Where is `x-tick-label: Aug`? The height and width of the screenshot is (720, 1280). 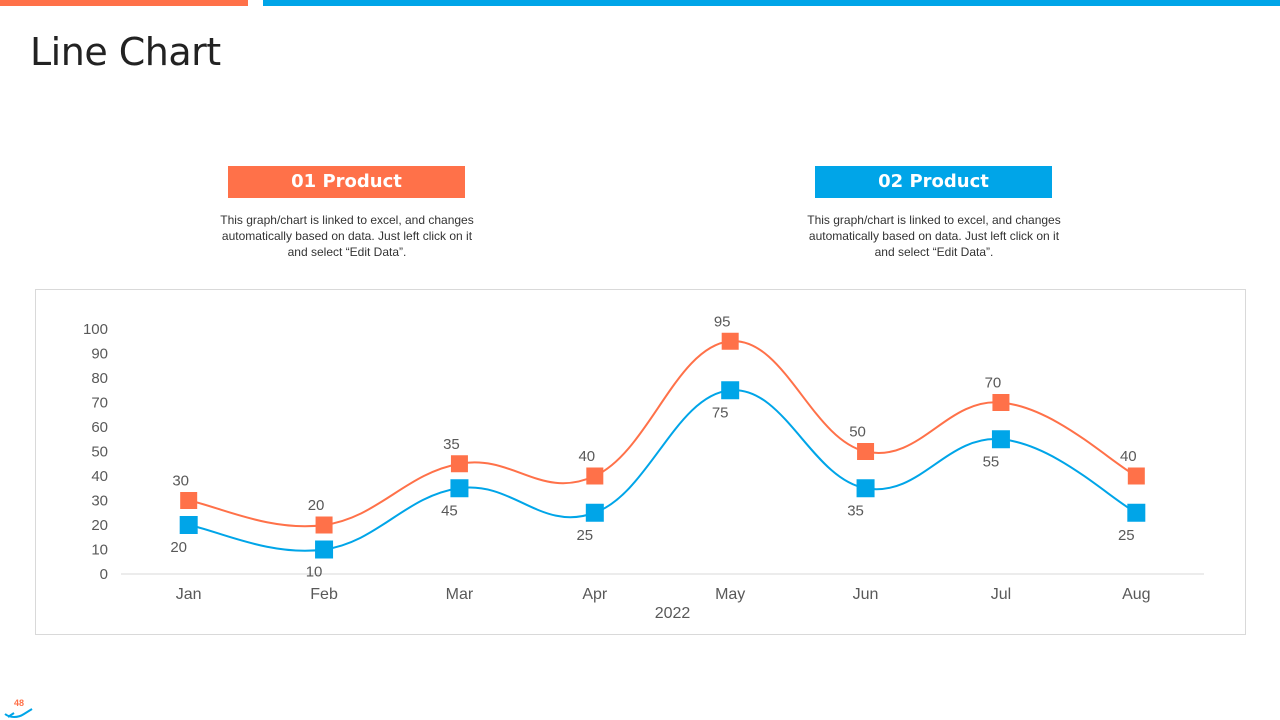
x-tick-label: Aug is located at coordinates (1136, 594).